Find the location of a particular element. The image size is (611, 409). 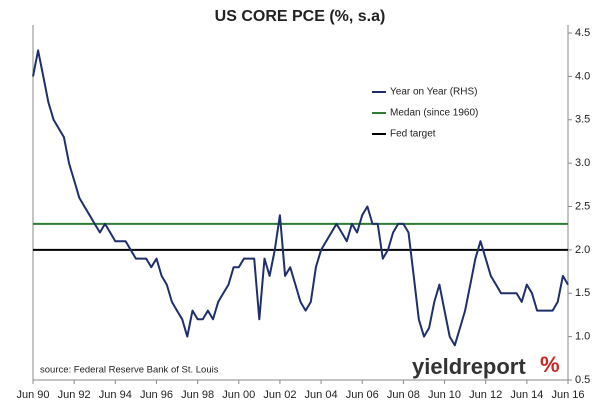

x-tick-label: Jun 12 is located at coordinates (485, 395).